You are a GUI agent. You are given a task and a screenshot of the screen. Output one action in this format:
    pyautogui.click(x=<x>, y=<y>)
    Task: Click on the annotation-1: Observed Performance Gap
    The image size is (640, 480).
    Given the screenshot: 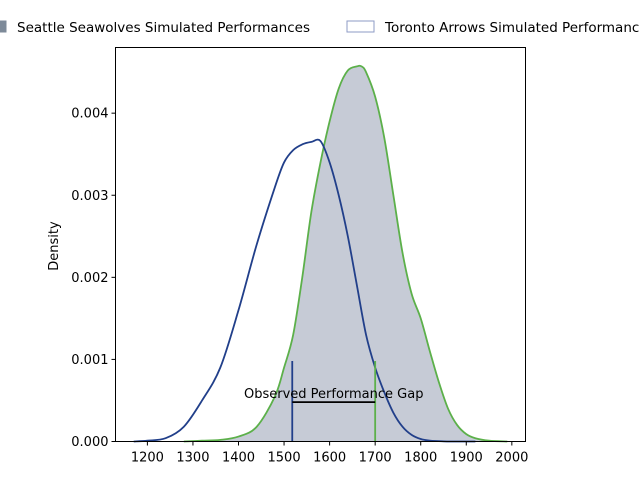 What is the action you would take?
    pyautogui.click(x=333, y=394)
    